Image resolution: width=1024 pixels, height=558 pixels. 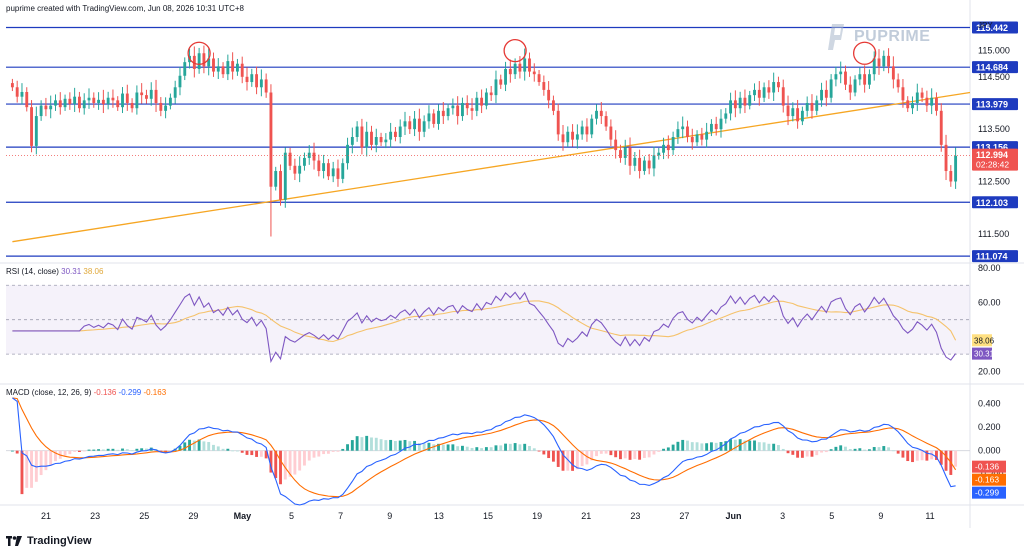 I want to click on price-tick-label: 114.500, so click(x=994, y=77).